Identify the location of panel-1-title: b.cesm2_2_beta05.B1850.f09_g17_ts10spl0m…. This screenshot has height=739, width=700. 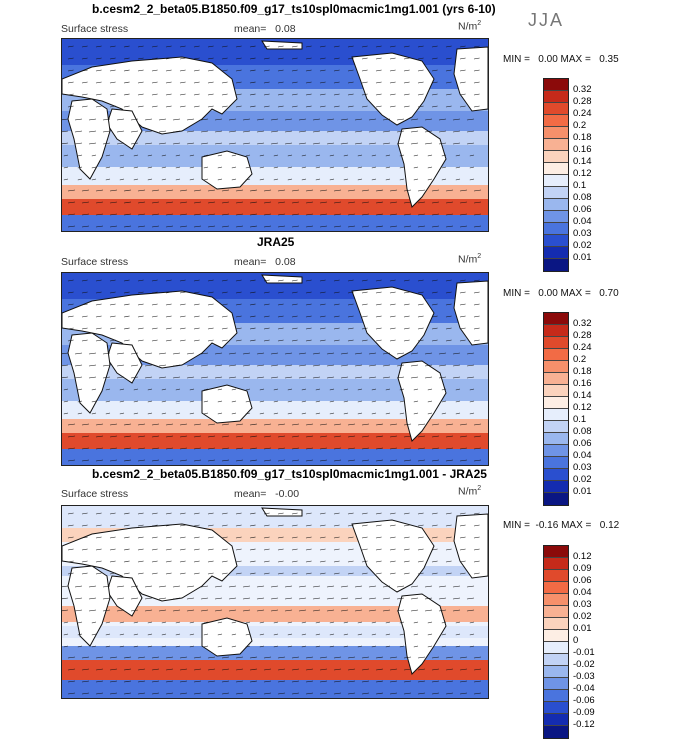
(294, 9).